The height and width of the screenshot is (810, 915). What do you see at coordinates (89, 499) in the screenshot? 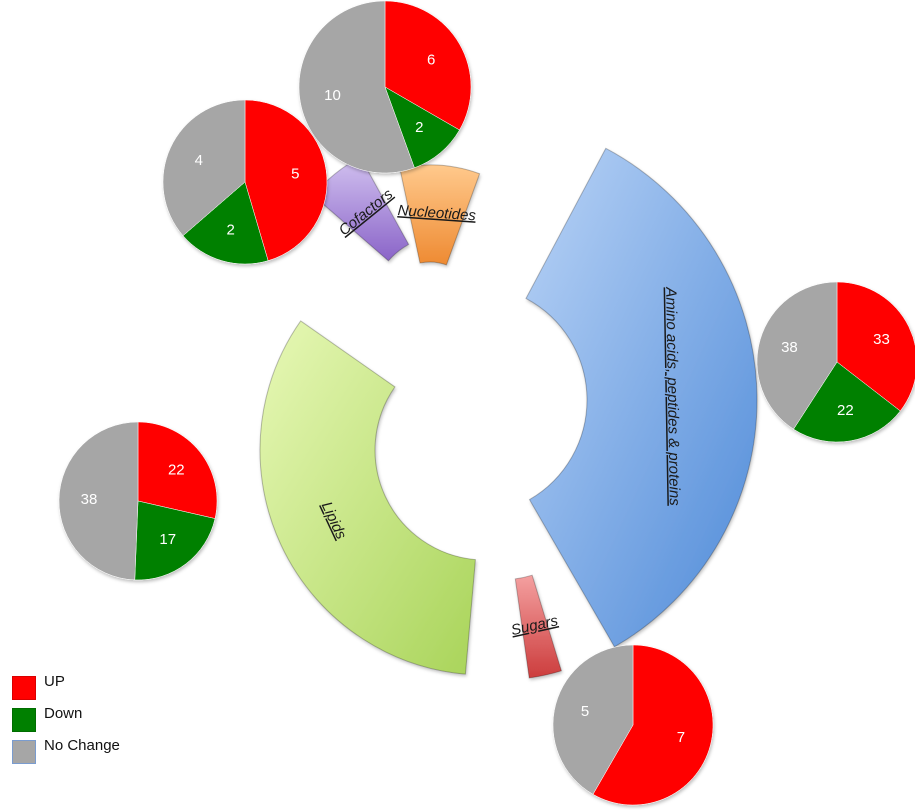
I see `slice-label-lipids-no-change: 38` at bounding box center [89, 499].